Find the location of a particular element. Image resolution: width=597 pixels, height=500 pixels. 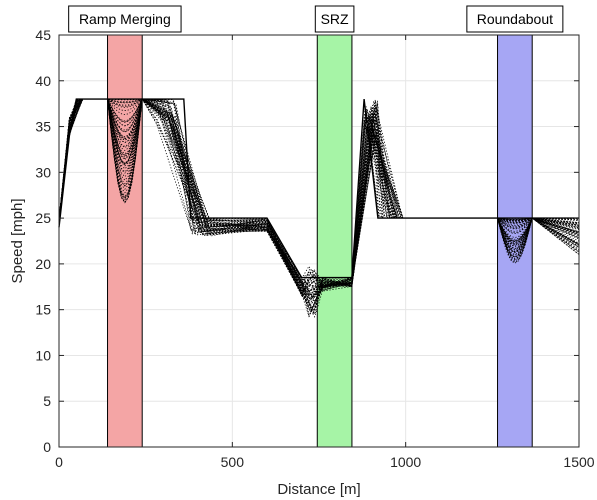

y-tick-label: 25 is located at coordinates (43, 218).